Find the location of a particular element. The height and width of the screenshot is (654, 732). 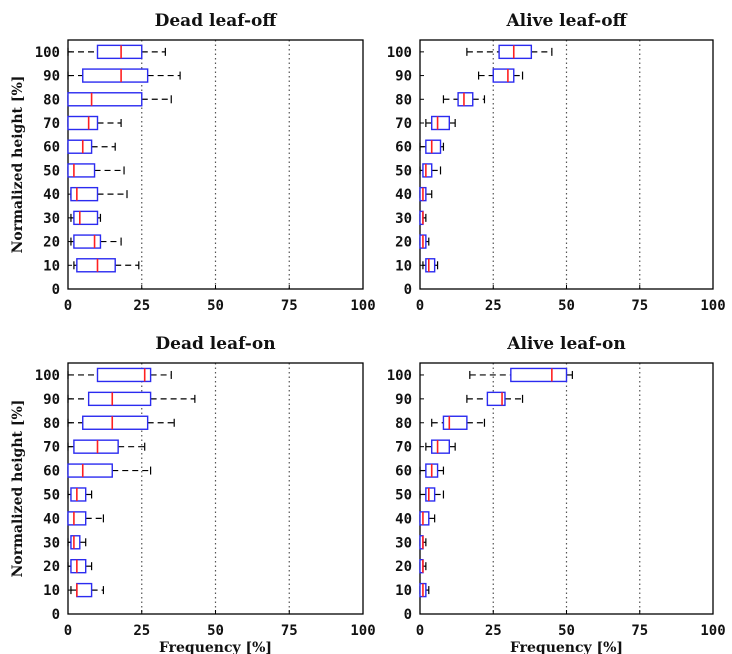

chart-title: Alive leaf-off is located at coordinates (566, 21).